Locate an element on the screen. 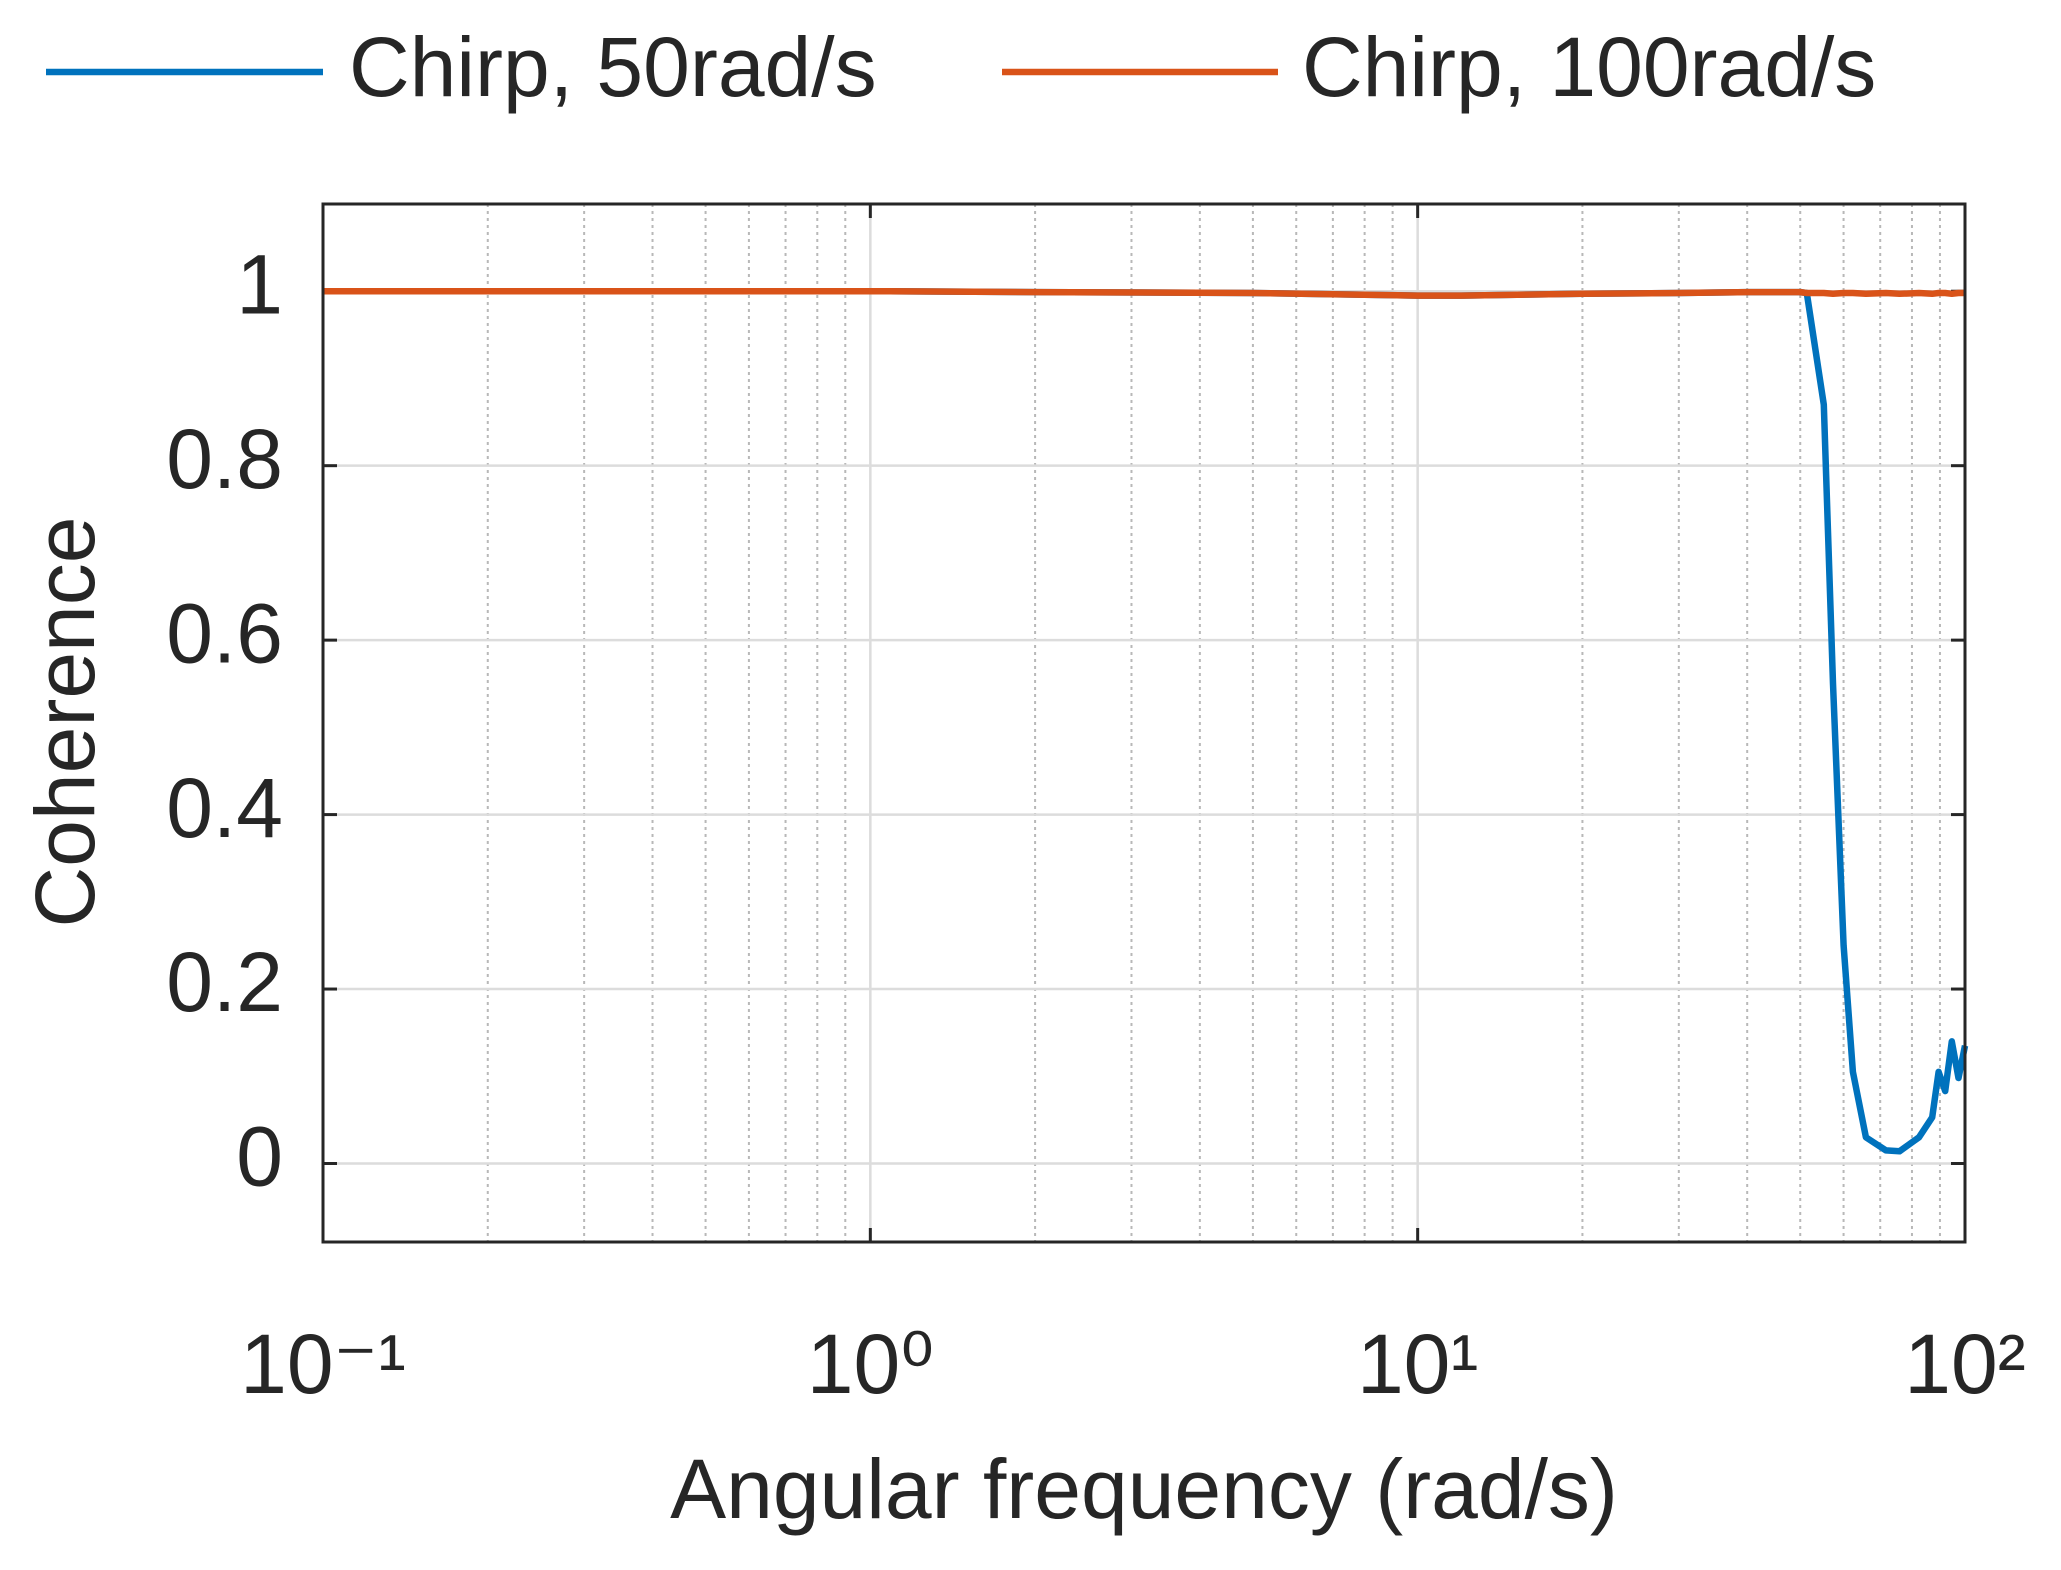  y-tick-label: 0.2 is located at coordinates (224, 982).